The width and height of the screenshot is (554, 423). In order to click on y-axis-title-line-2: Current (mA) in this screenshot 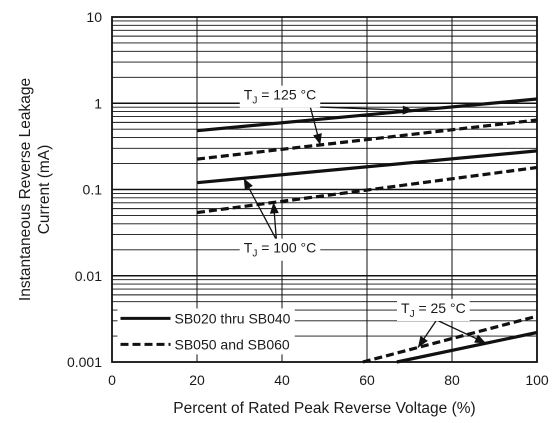, I will do `click(44, 190)`.